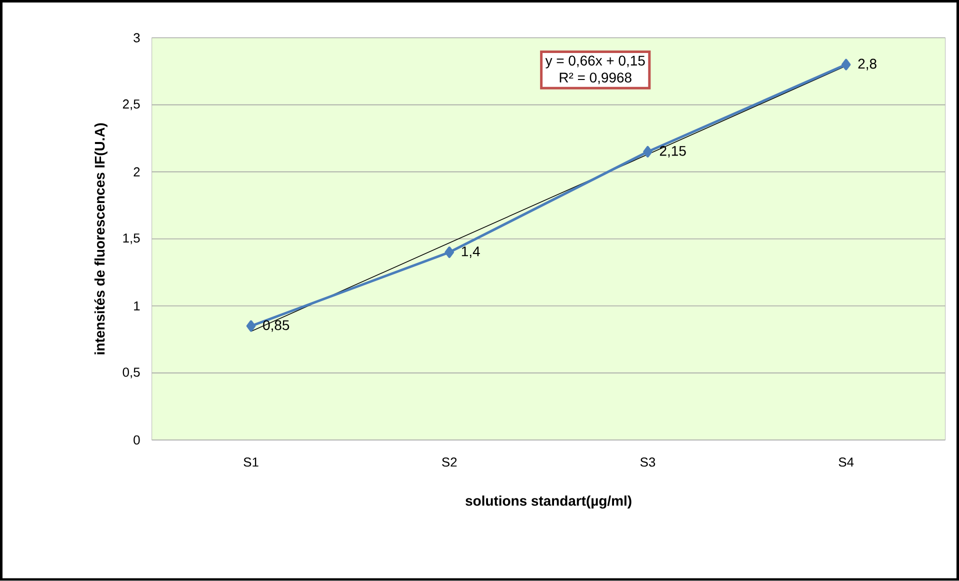 The width and height of the screenshot is (959, 581). What do you see at coordinates (131, 373) in the screenshot?
I see `y-tick-label: 0,5` at bounding box center [131, 373].